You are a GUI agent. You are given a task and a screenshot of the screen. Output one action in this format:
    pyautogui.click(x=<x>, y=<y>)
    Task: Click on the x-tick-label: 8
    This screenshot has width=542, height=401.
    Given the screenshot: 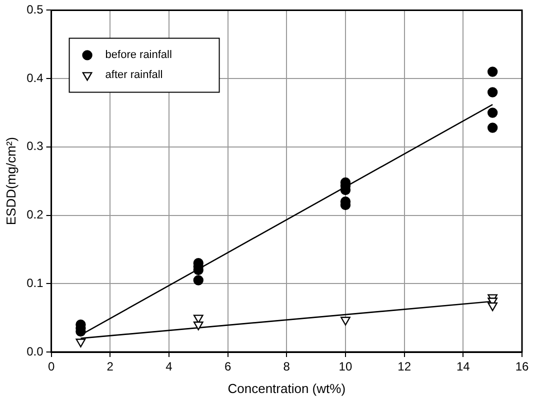 What is the action you would take?
    pyautogui.click(x=286, y=367)
    